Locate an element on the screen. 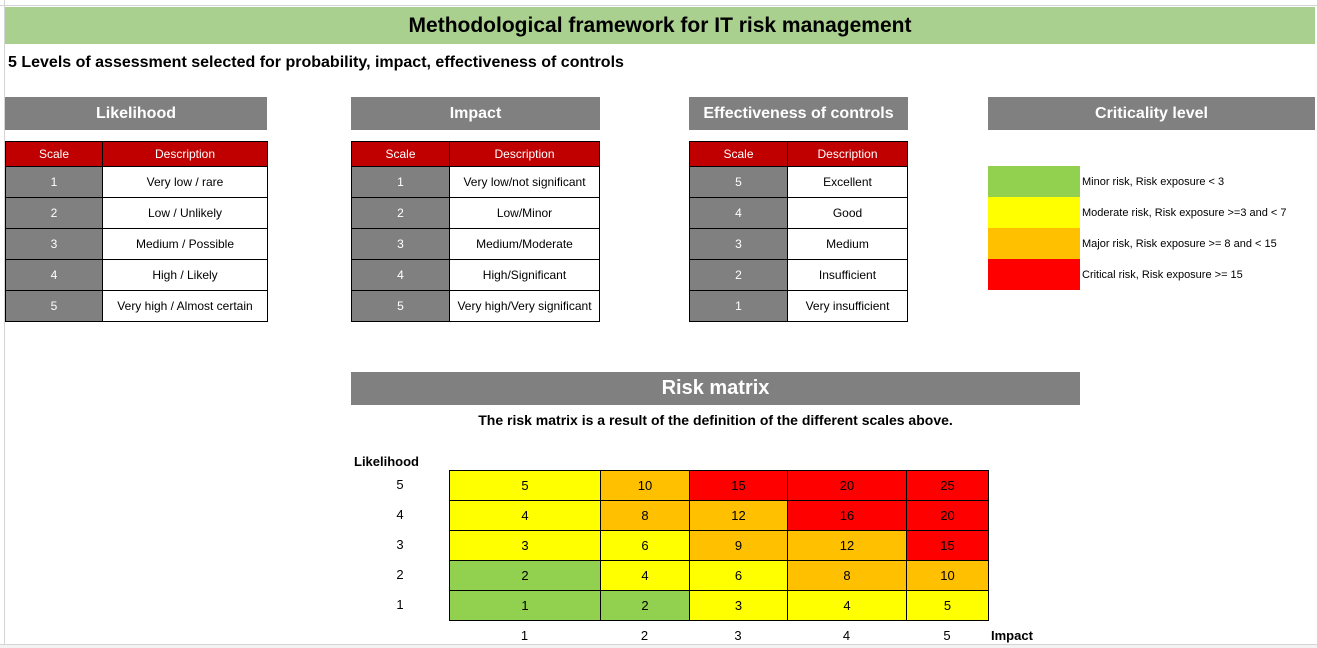 The width and height of the screenshot is (1317, 648). matrix-row: 2 4 6 8 10 is located at coordinates (719, 575).